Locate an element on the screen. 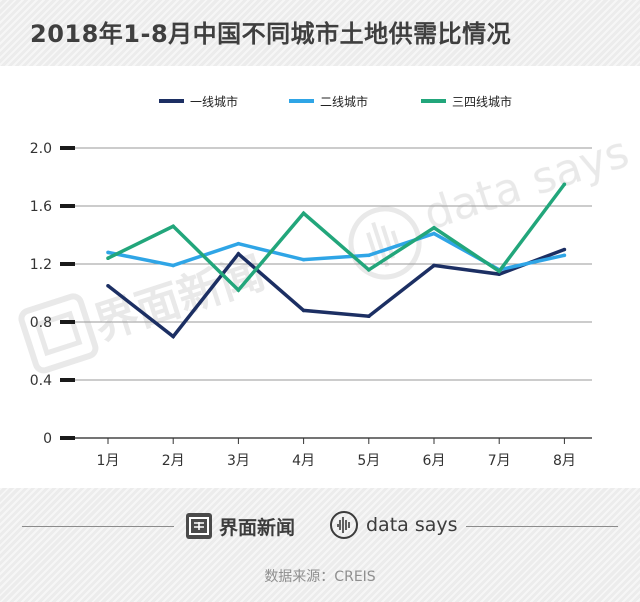  x-tick-label: 7月 is located at coordinates (499, 461).